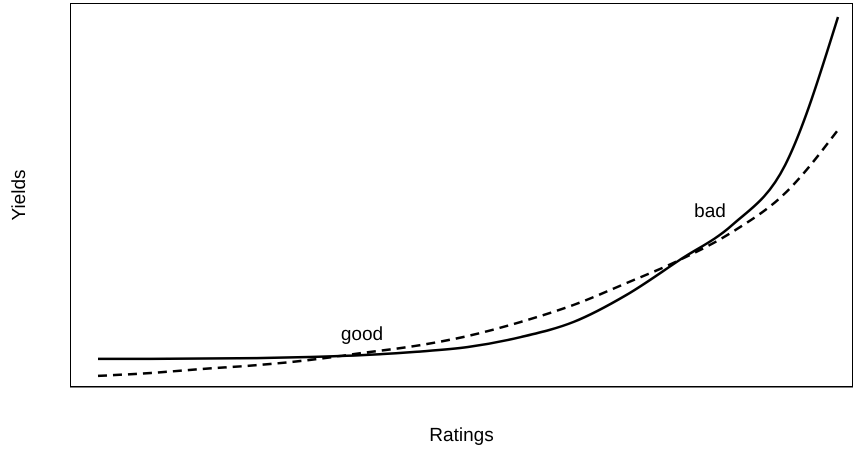  Describe the element at coordinates (362, 335) in the screenshot. I see `annotation: good` at that location.